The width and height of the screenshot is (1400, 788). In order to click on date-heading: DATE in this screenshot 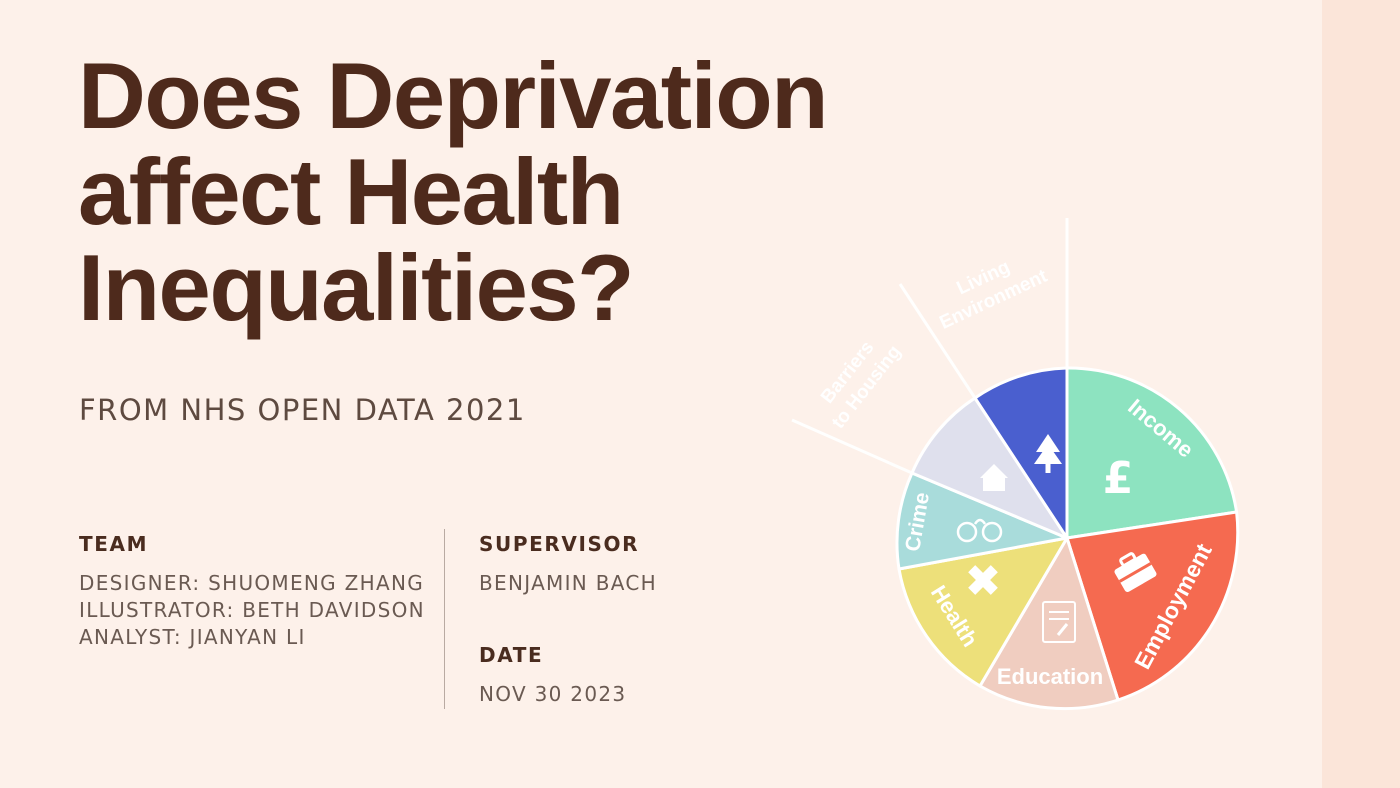, I will do `click(511, 655)`.